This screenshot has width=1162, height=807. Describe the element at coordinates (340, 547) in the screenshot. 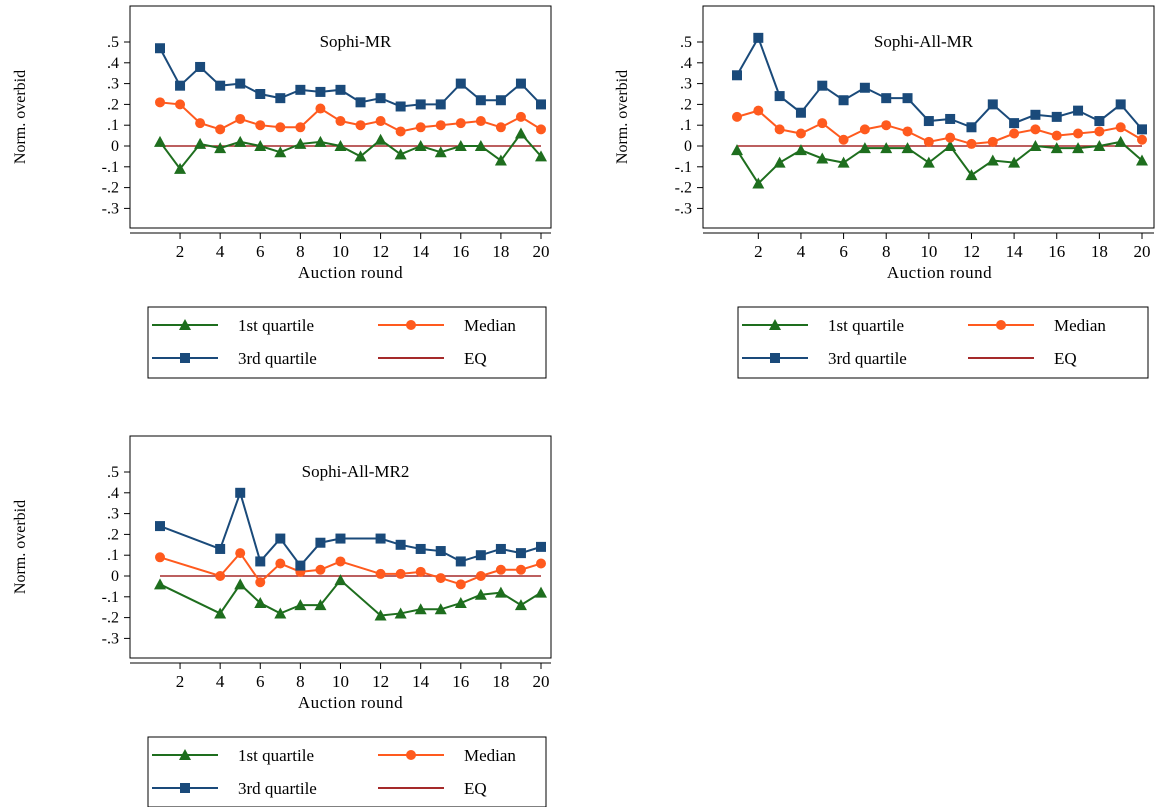

I see `plot-frame` at that location.